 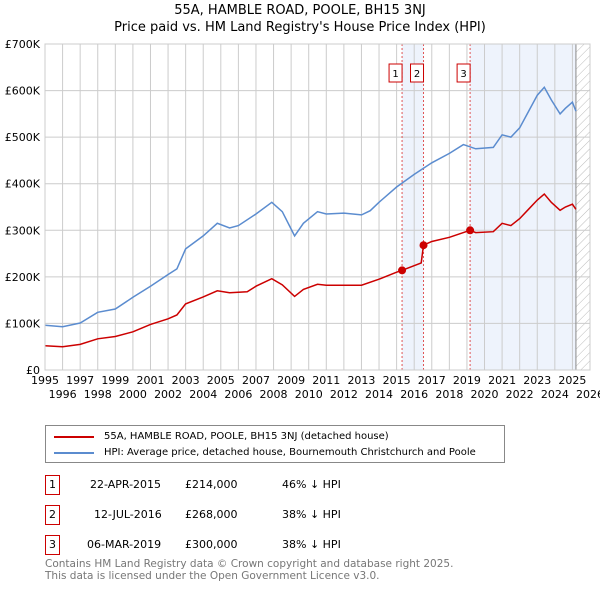 I want to click on x-tick-label: 2004, so click(x=203, y=394).